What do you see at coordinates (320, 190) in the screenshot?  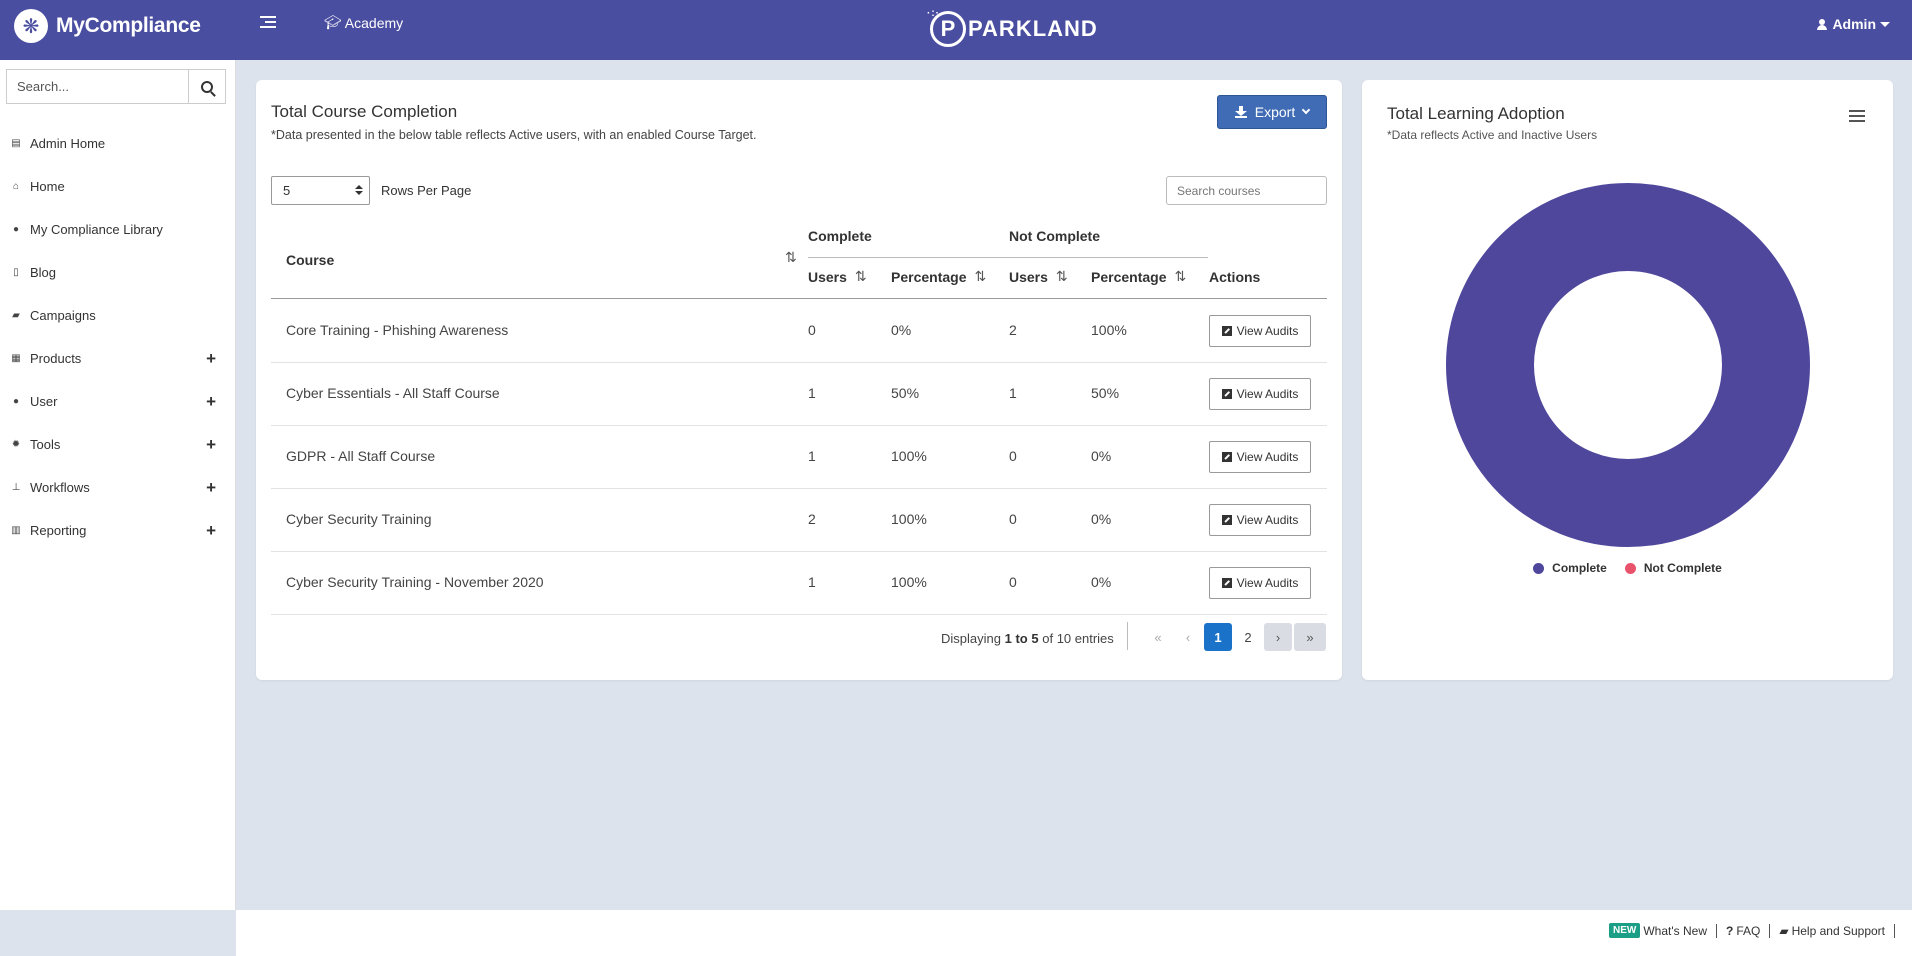 I see `rows-per-page-select: 5` at bounding box center [320, 190].